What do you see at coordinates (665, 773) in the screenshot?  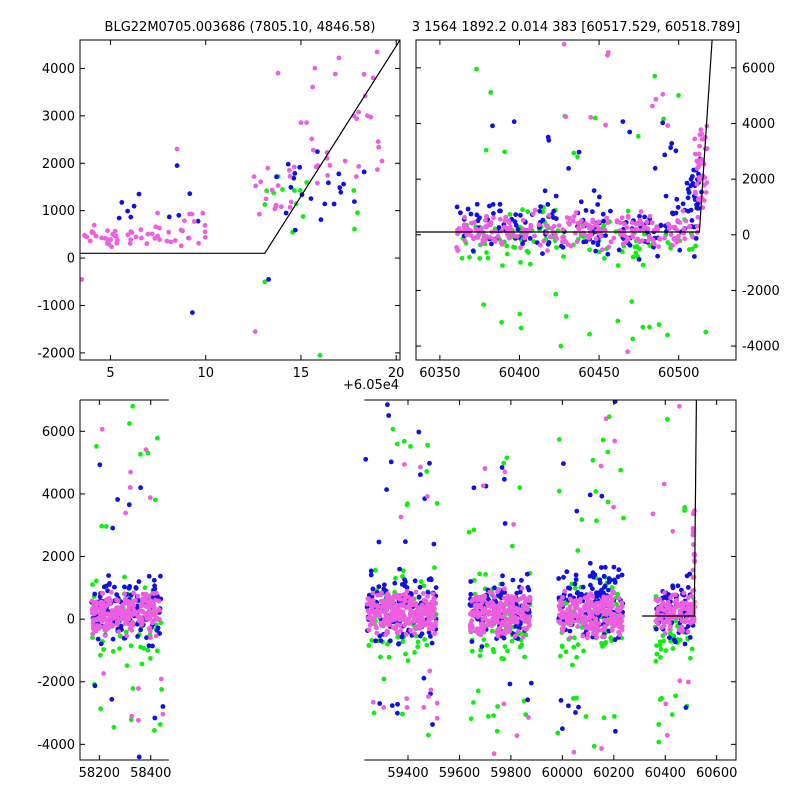 I see `x-tick-label: 60400` at bounding box center [665, 773].